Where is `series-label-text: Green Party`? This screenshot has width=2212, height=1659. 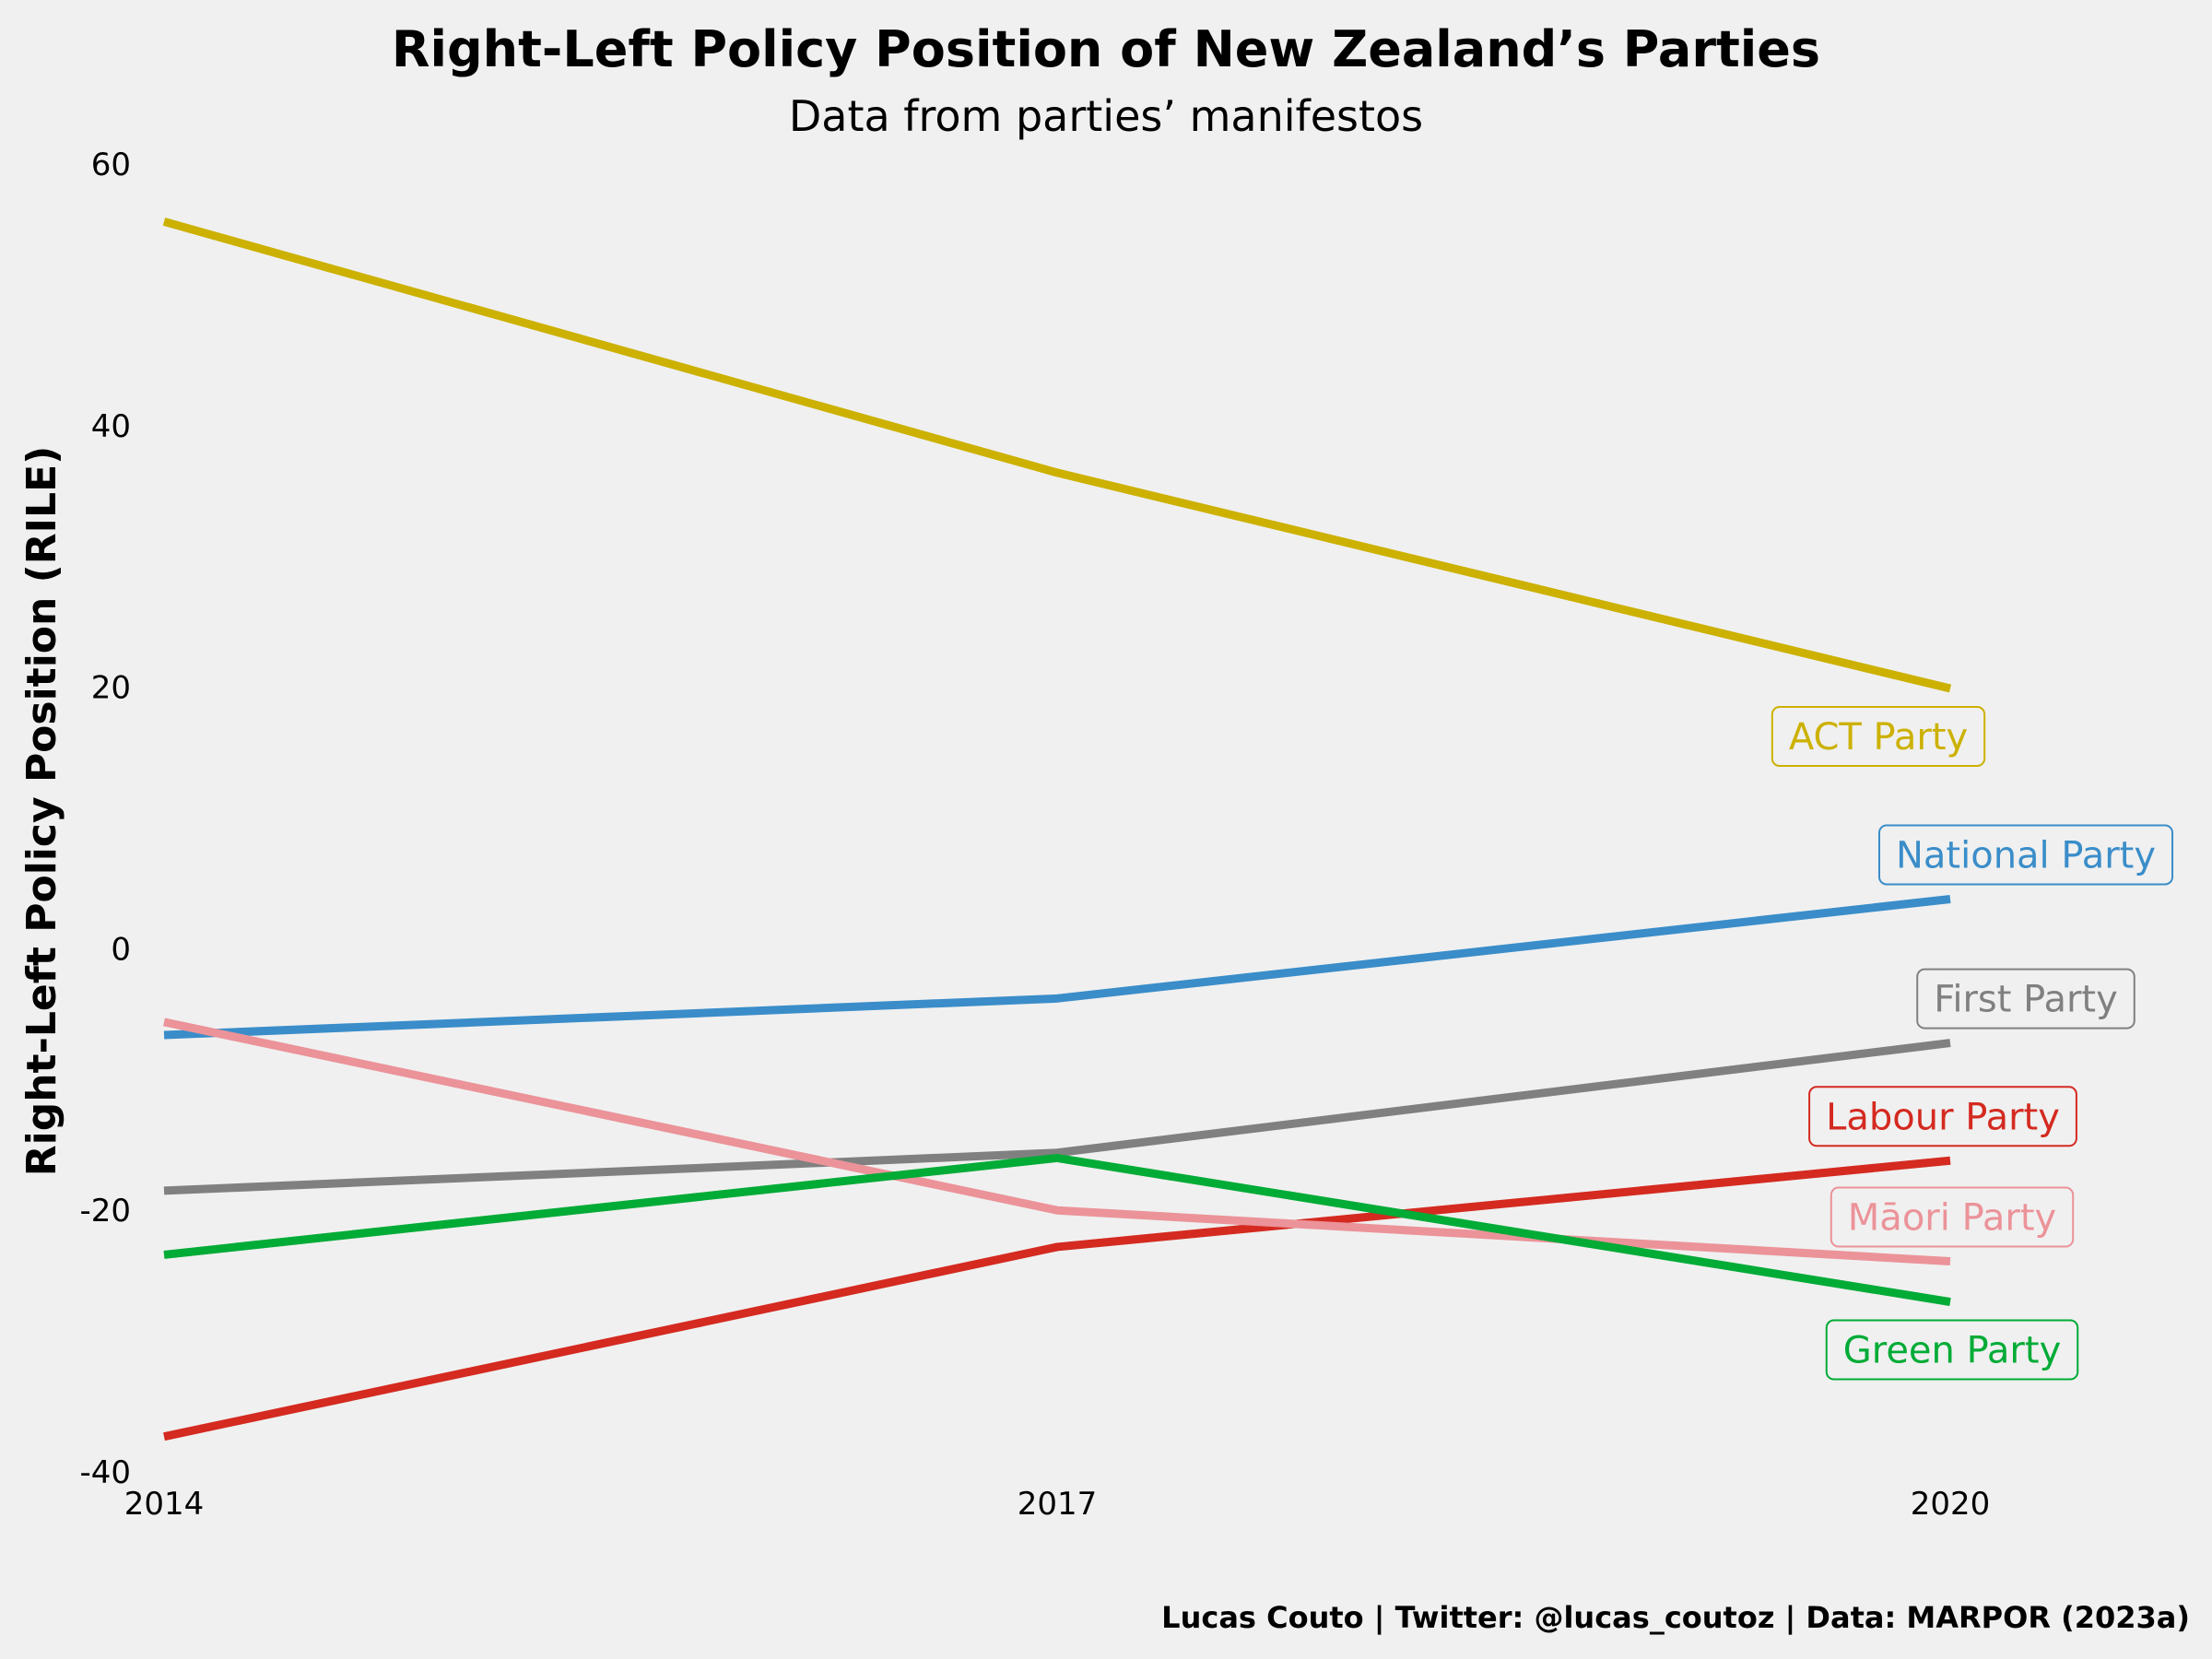 series-label-text: Green Party is located at coordinates (1952, 1351).